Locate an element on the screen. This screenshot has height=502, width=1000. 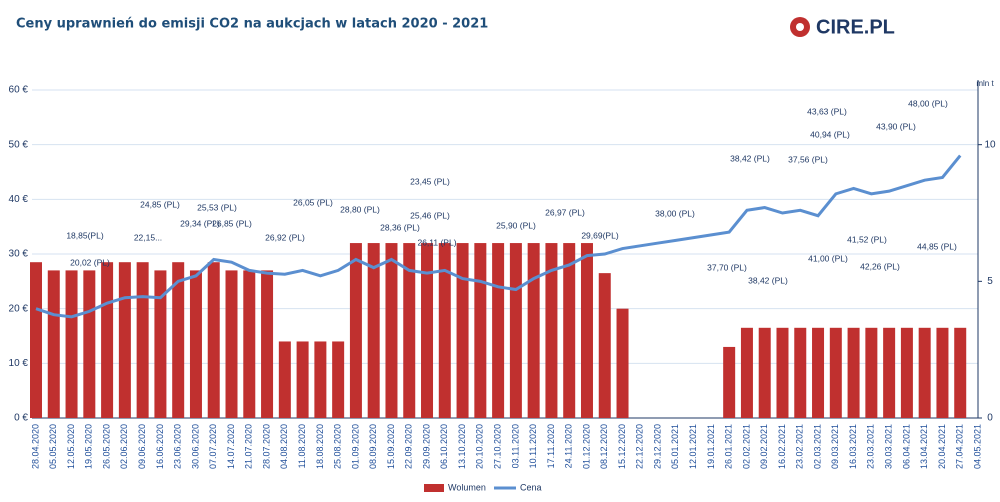
annotation: 38,00 (PL) is located at coordinates (675, 213).